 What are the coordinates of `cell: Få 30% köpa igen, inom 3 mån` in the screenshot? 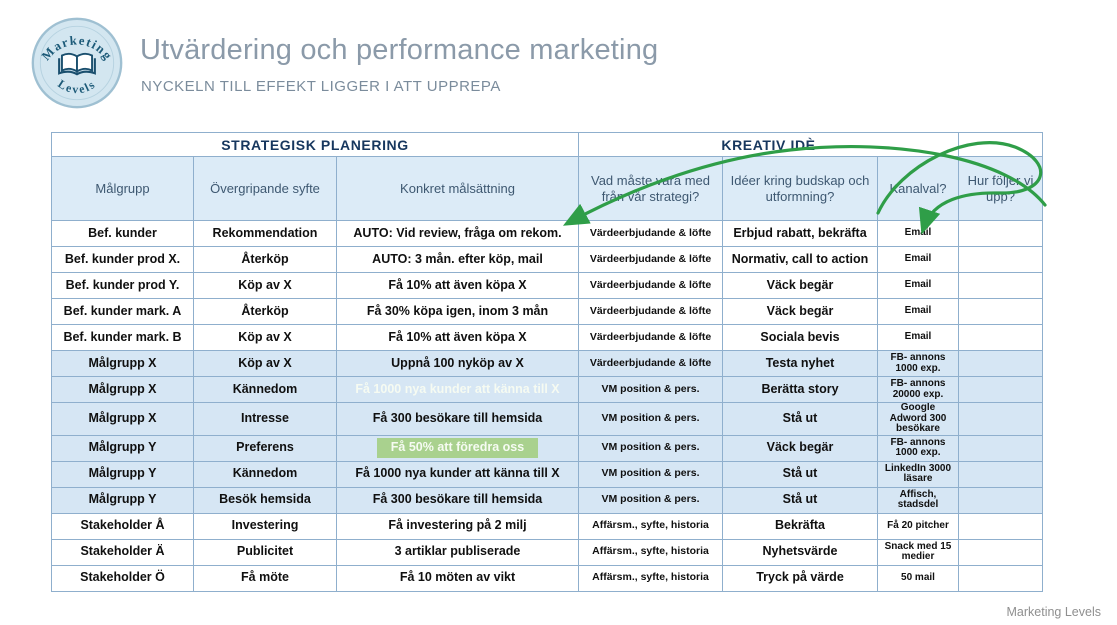 It's located at (457, 311).